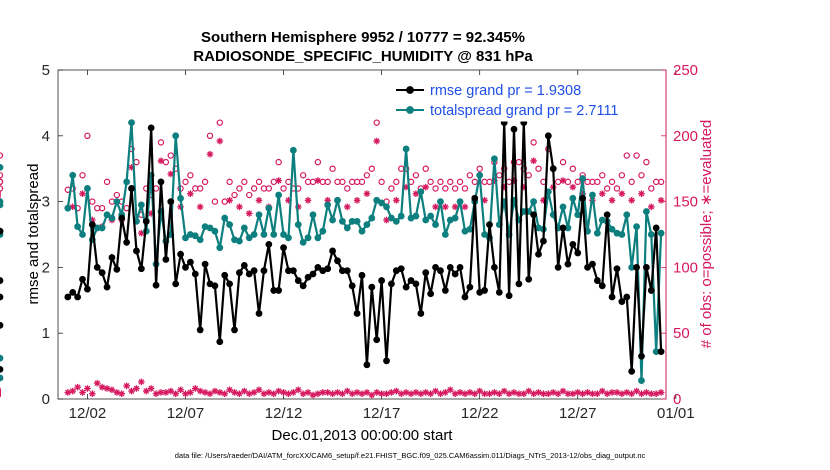  I want to click on x-tick-label: 12/22, so click(480, 413).